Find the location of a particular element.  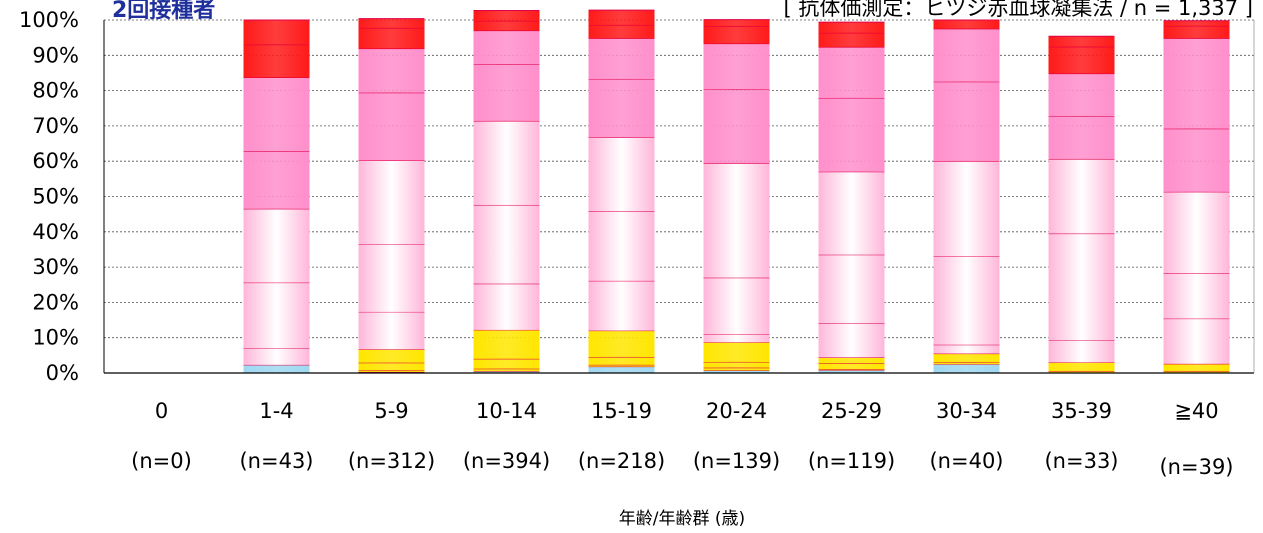

x-tick-label: 1-4 is located at coordinates (276, 411).